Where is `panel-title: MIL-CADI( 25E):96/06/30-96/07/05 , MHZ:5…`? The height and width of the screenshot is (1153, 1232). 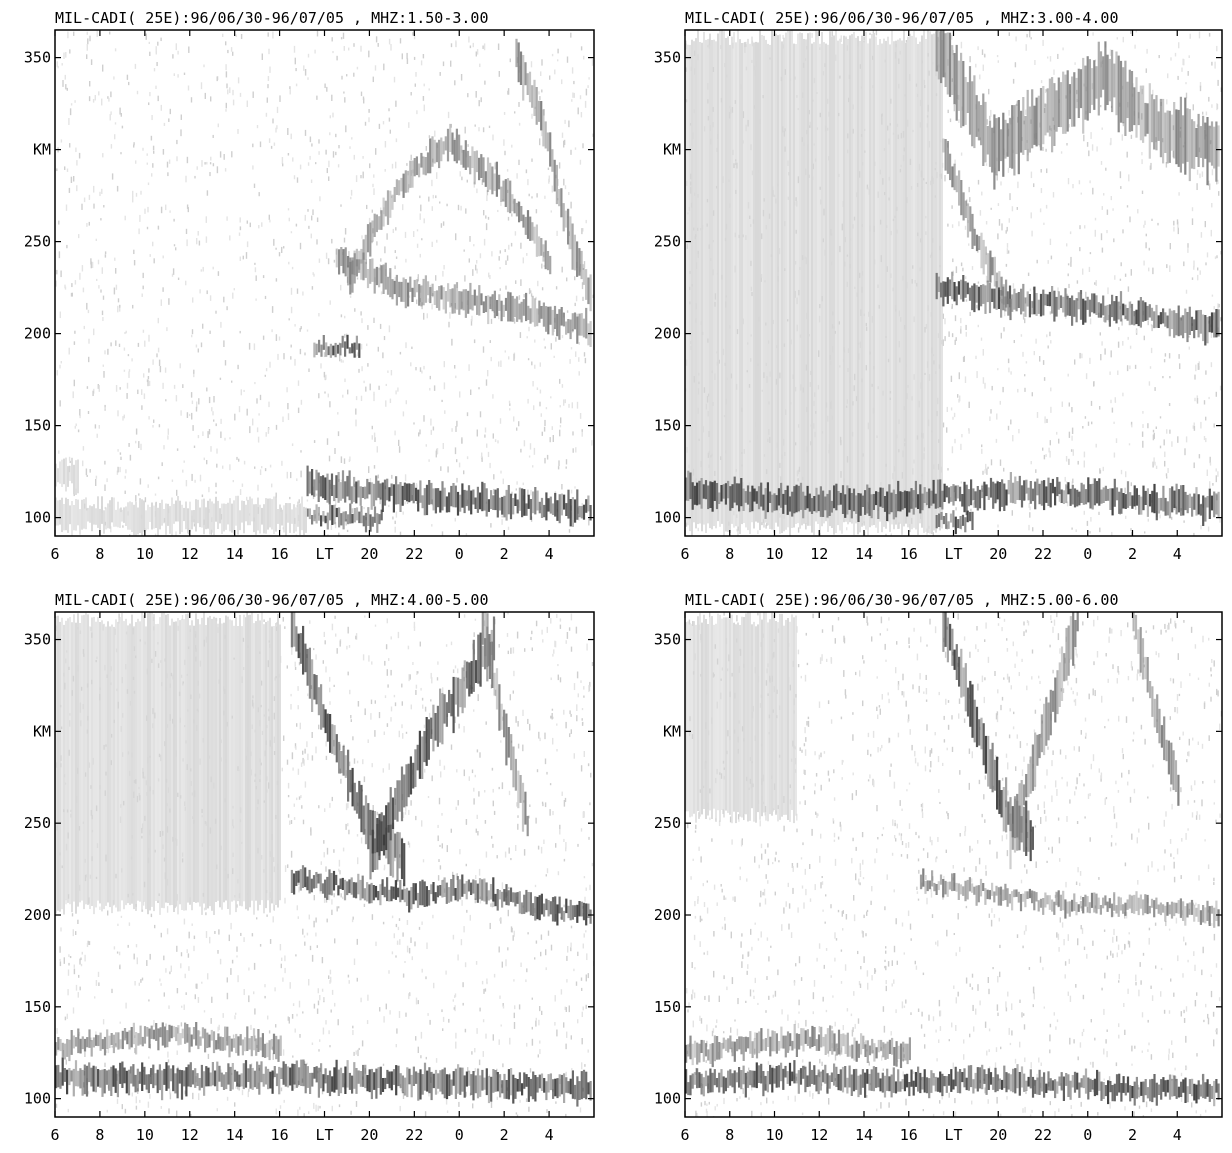 panel-title: MIL-CADI( 25E):96/06/30-96/07/05 , MHZ:5… is located at coordinates (901, 600).